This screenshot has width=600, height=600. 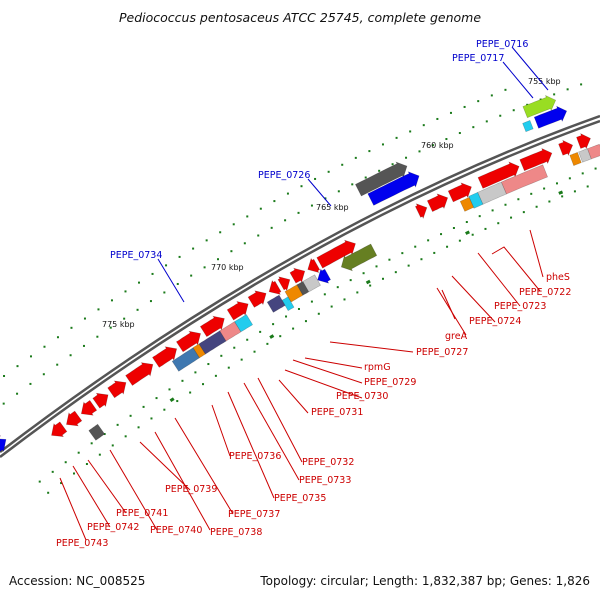 I want to click on gene-label: PEPE_0738, so click(x=236, y=532).